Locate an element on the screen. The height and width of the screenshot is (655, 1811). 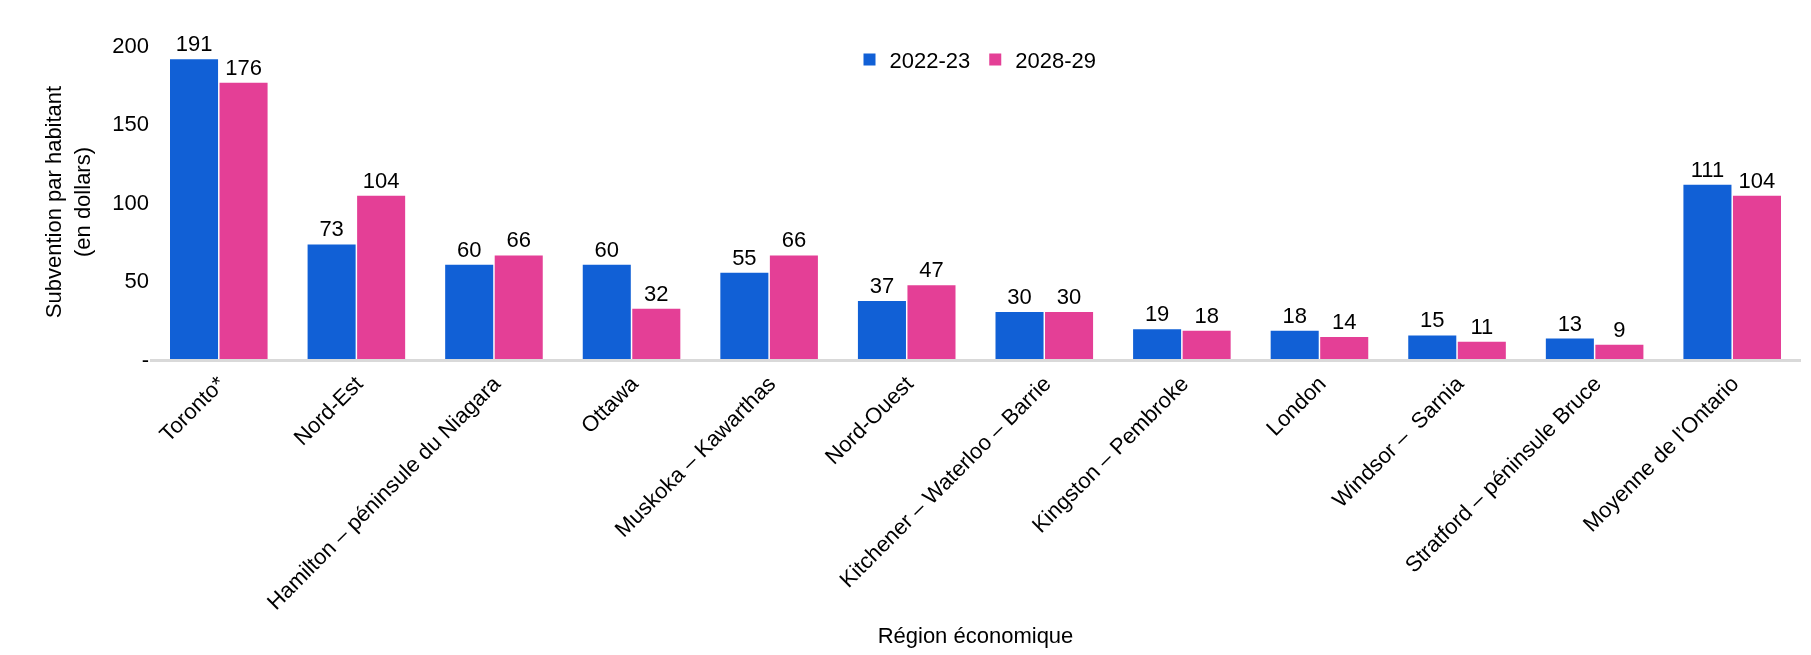
data-label: 32 is located at coordinates (656, 293).